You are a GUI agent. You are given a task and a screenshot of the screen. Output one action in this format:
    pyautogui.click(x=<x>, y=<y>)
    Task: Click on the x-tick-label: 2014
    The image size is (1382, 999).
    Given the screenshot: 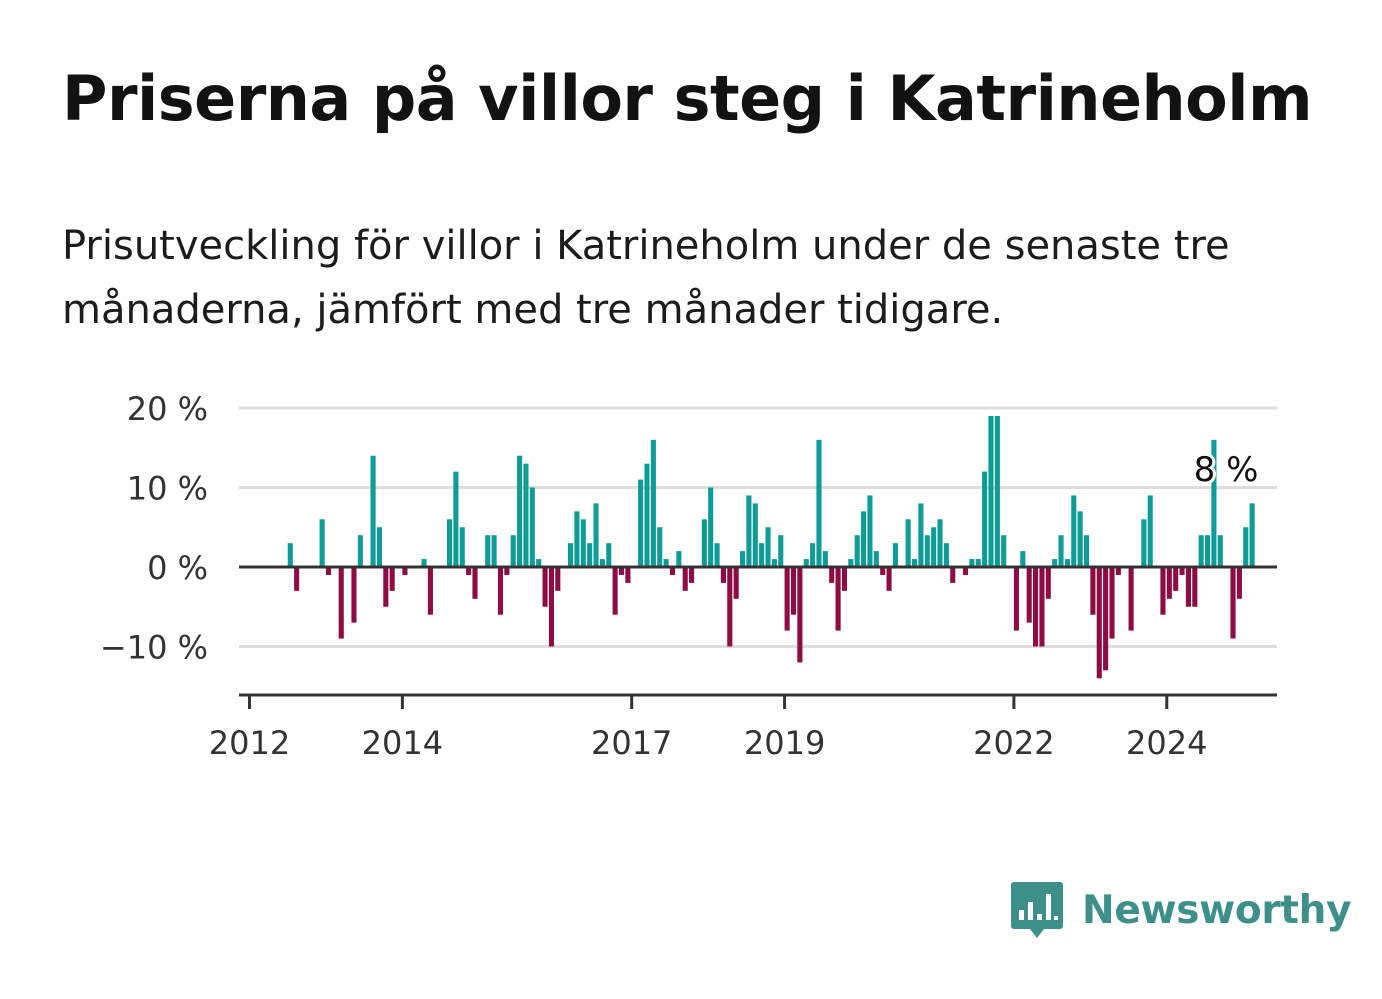 What is the action you would take?
    pyautogui.click(x=402, y=743)
    